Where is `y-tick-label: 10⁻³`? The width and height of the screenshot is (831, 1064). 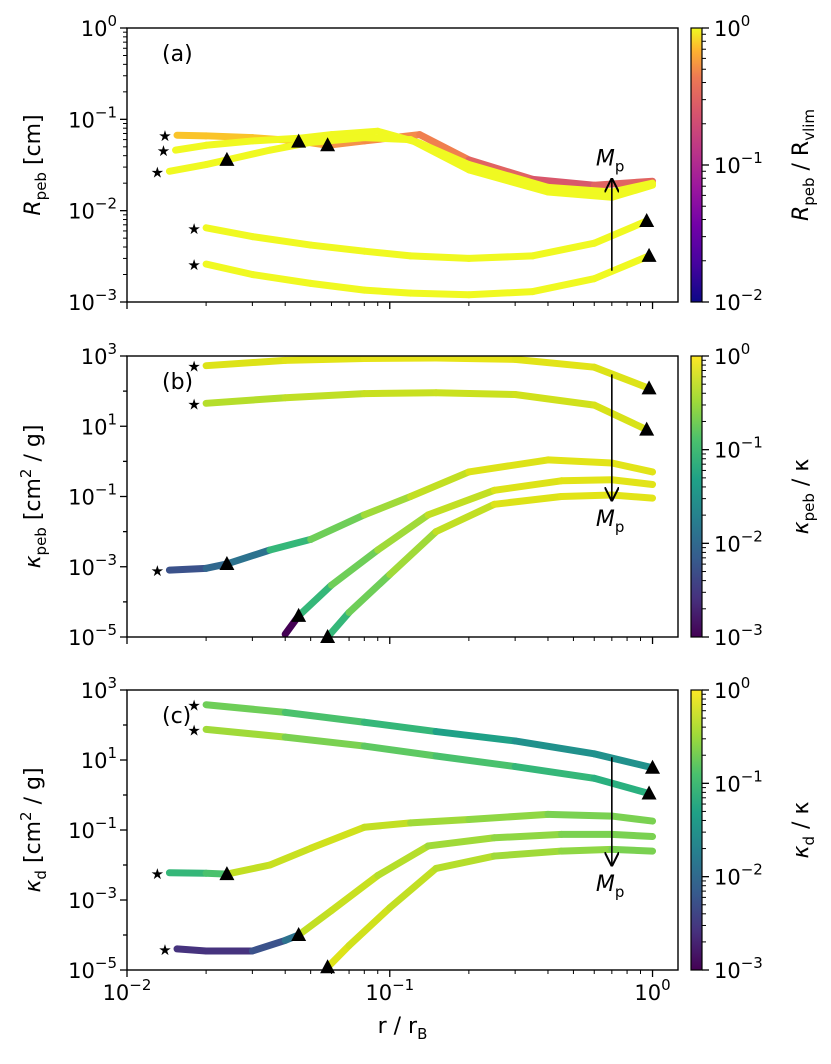
y-tick-label: 10⁻³ is located at coordinates (92, 565).